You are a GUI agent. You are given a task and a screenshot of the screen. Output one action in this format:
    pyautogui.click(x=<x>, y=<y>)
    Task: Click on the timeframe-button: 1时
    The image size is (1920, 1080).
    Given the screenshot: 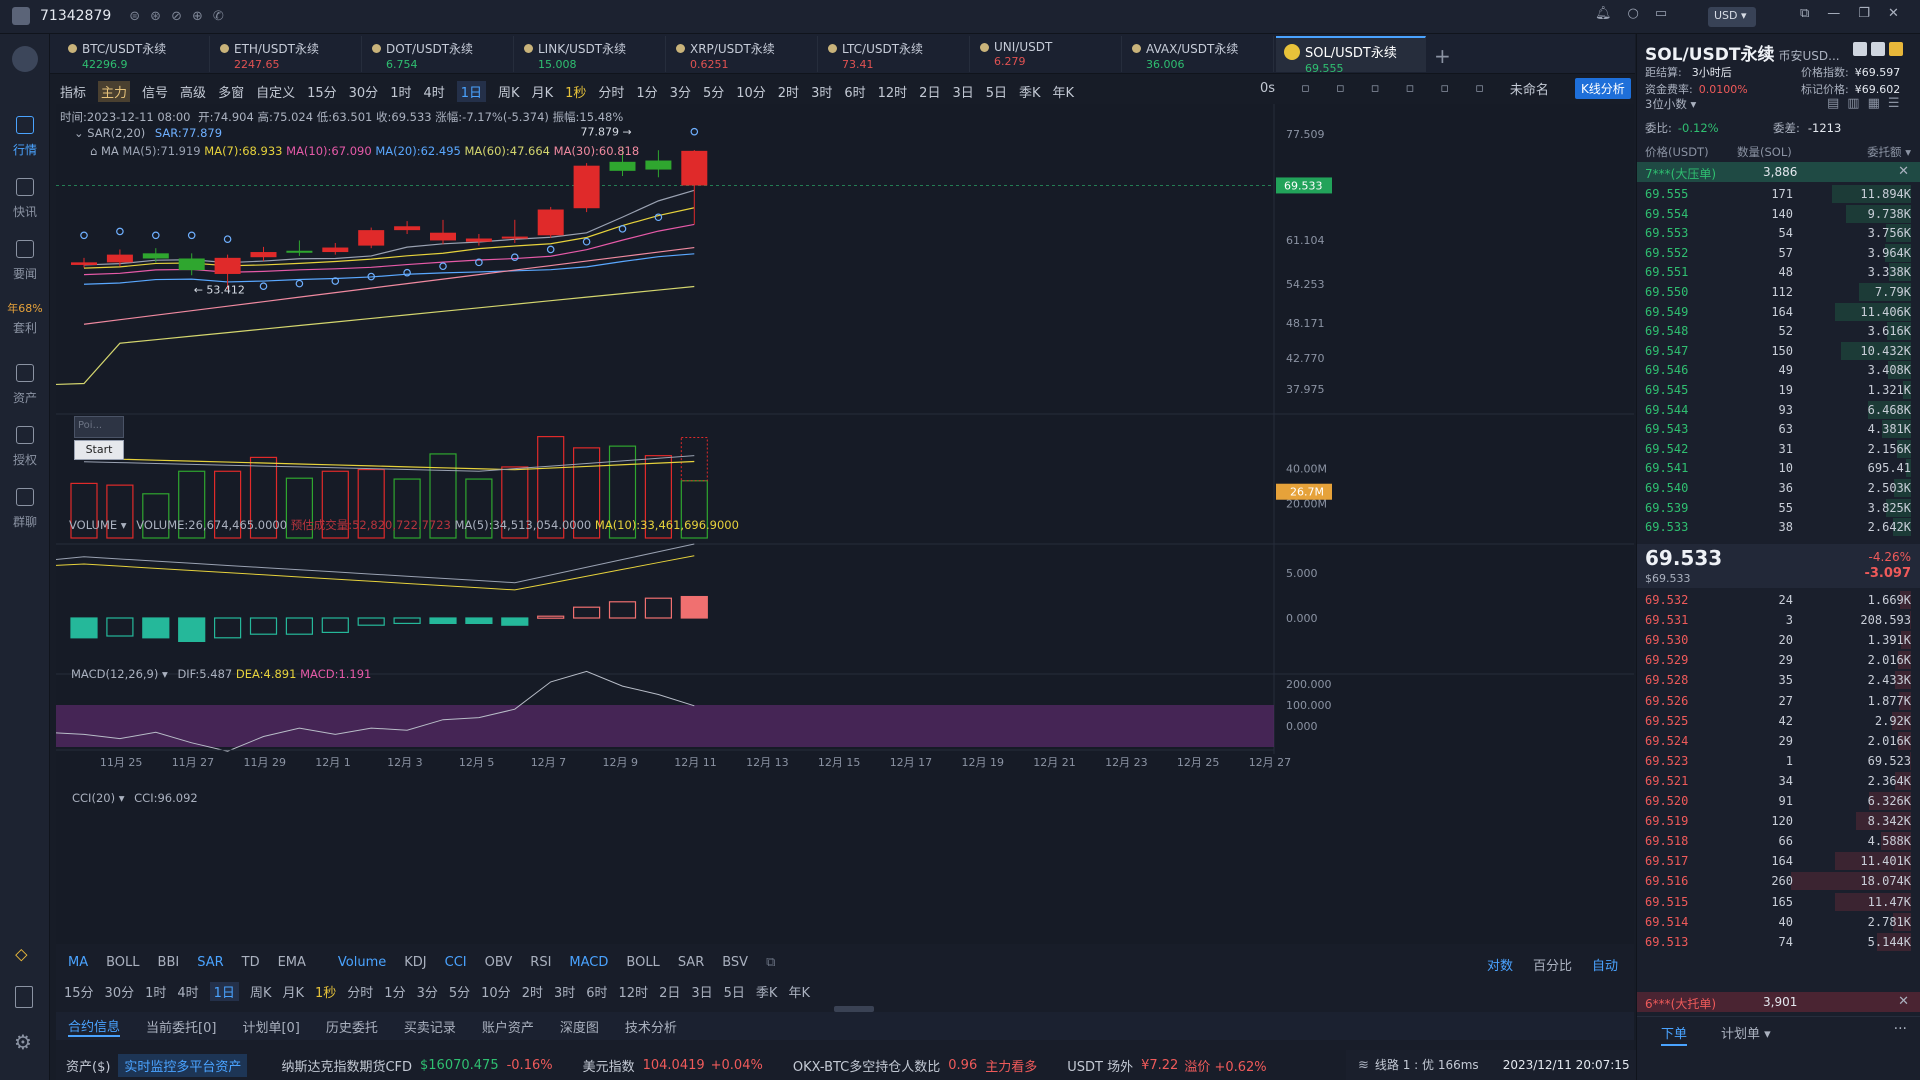 What is the action you would take?
    pyautogui.click(x=156, y=993)
    